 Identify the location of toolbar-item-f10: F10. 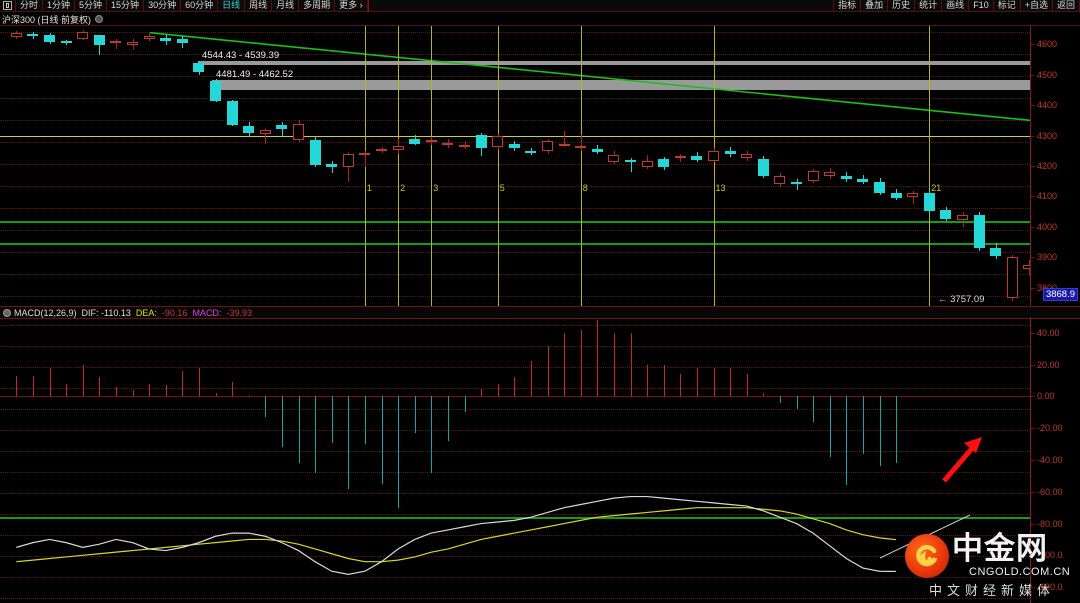
(981, 5).